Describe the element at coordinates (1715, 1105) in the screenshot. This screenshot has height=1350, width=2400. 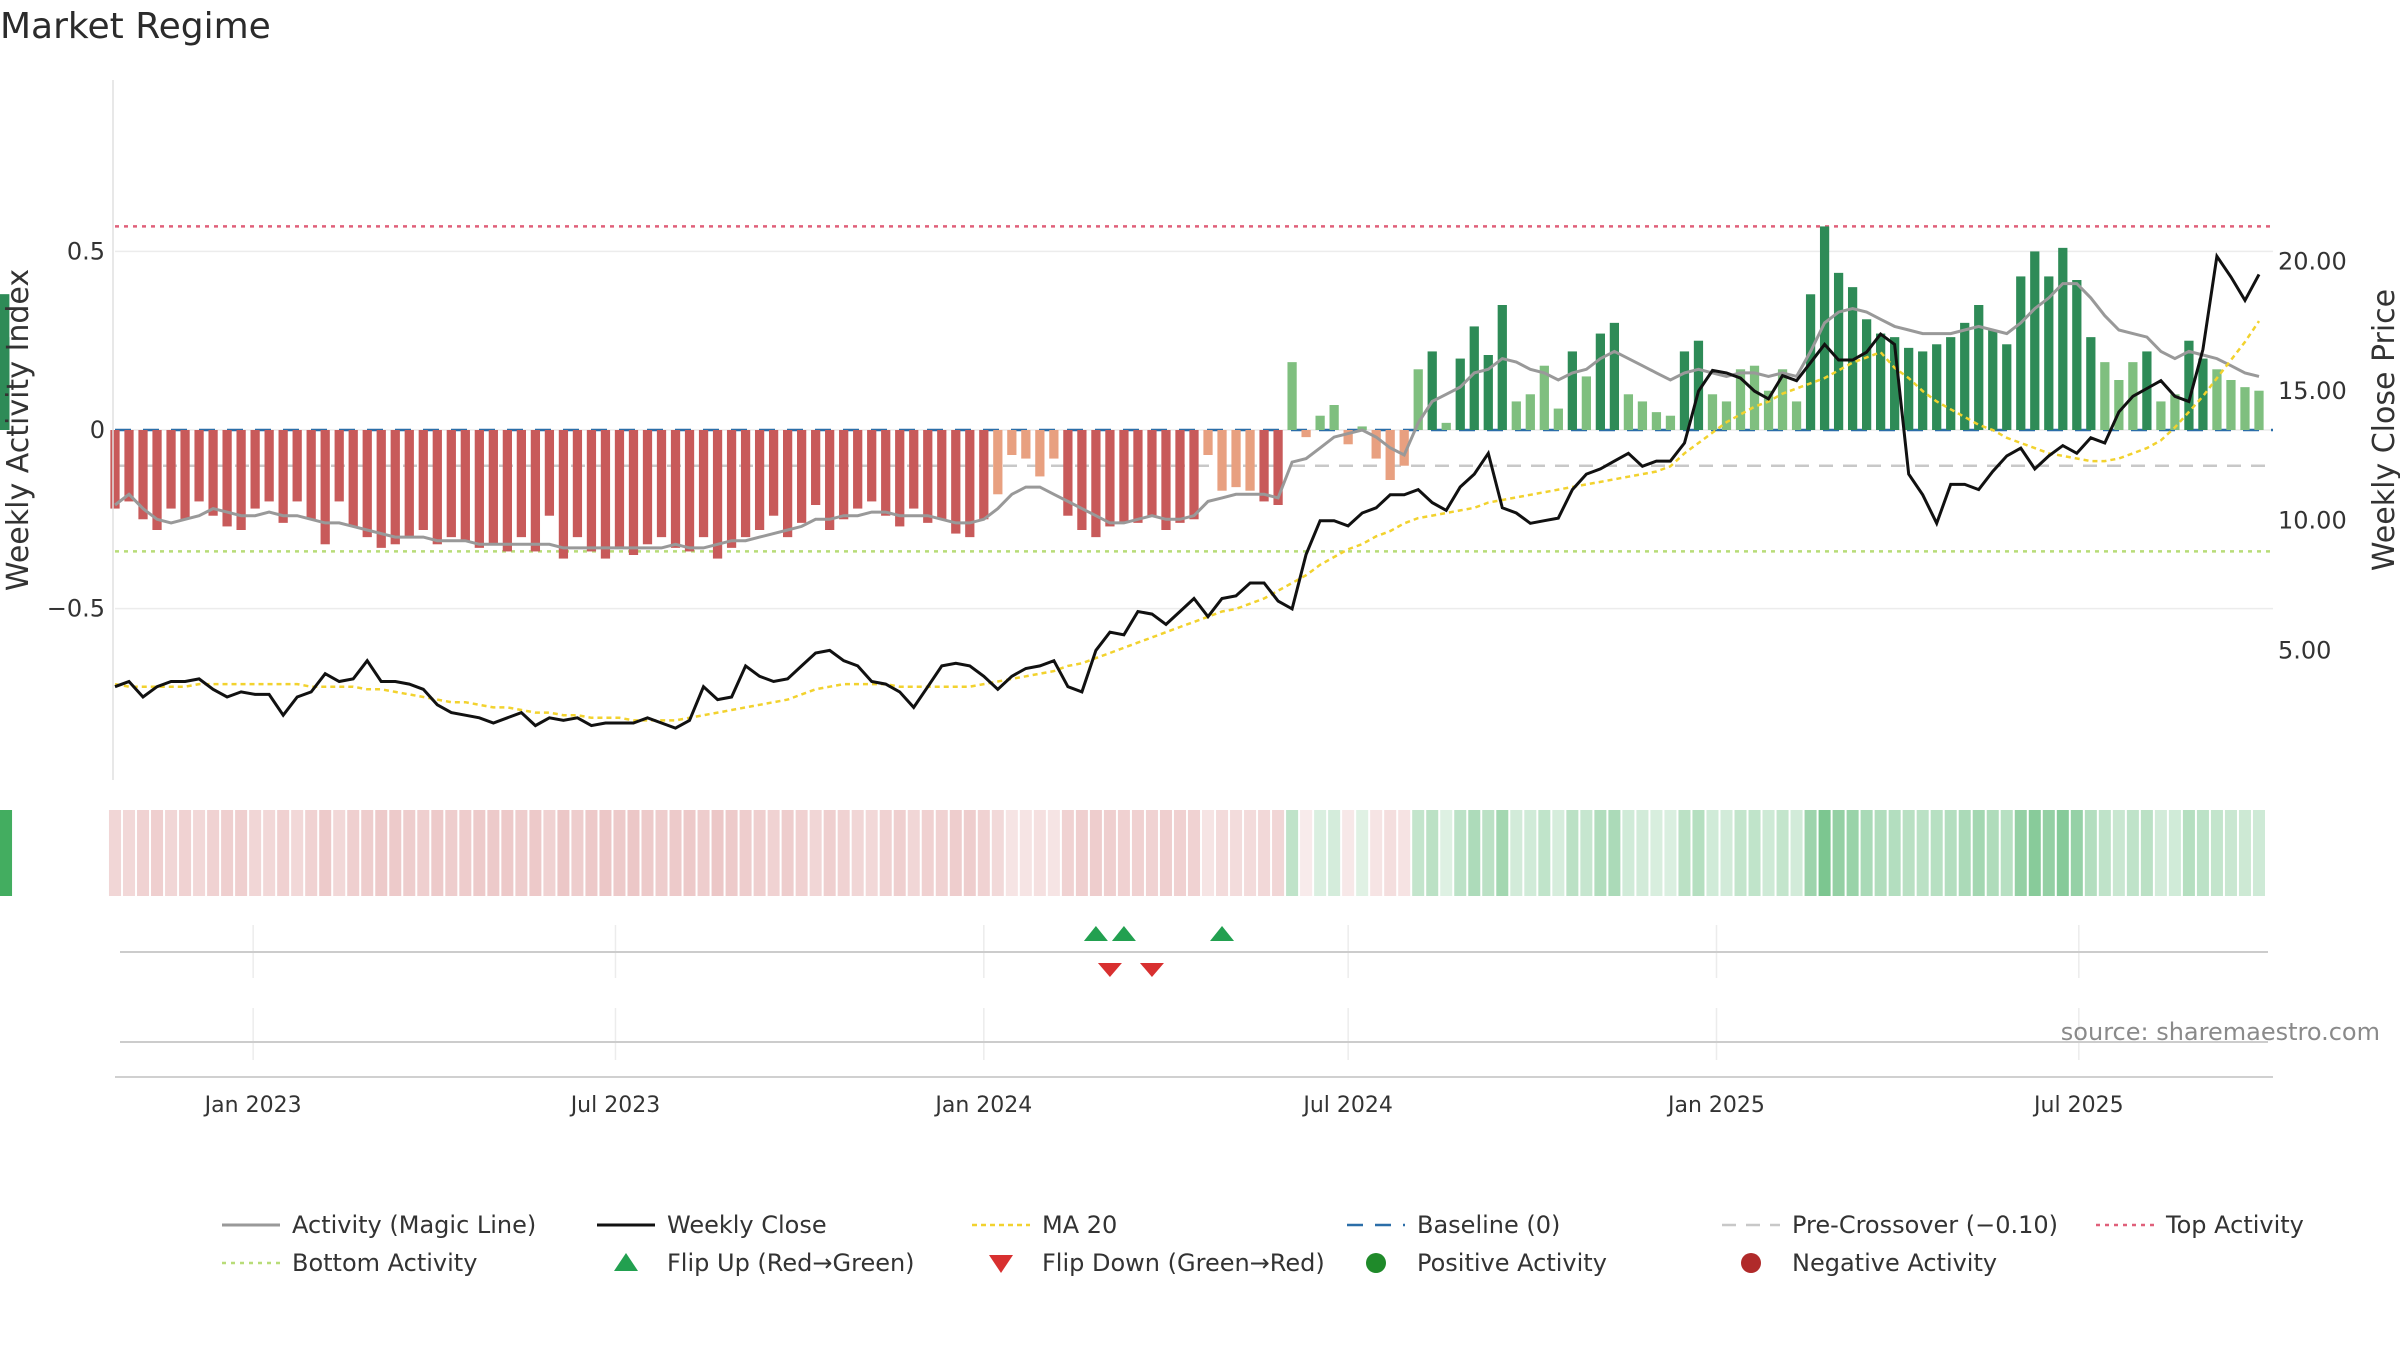
I see `x-tick: Jan 2025` at that location.